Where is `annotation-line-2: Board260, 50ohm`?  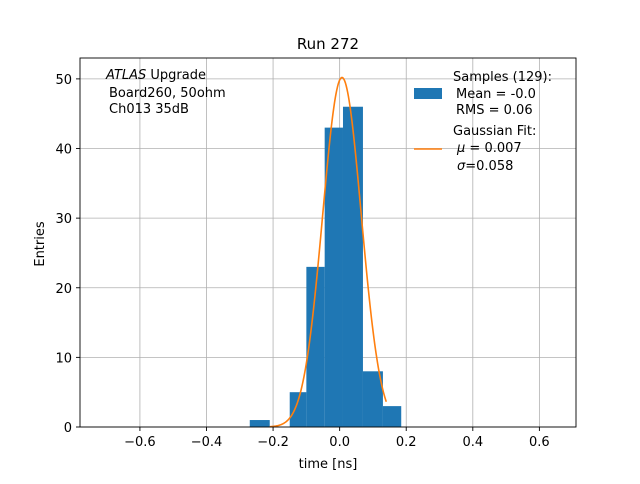 annotation-line-2: Board260, 50ohm is located at coordinates (167, 93).